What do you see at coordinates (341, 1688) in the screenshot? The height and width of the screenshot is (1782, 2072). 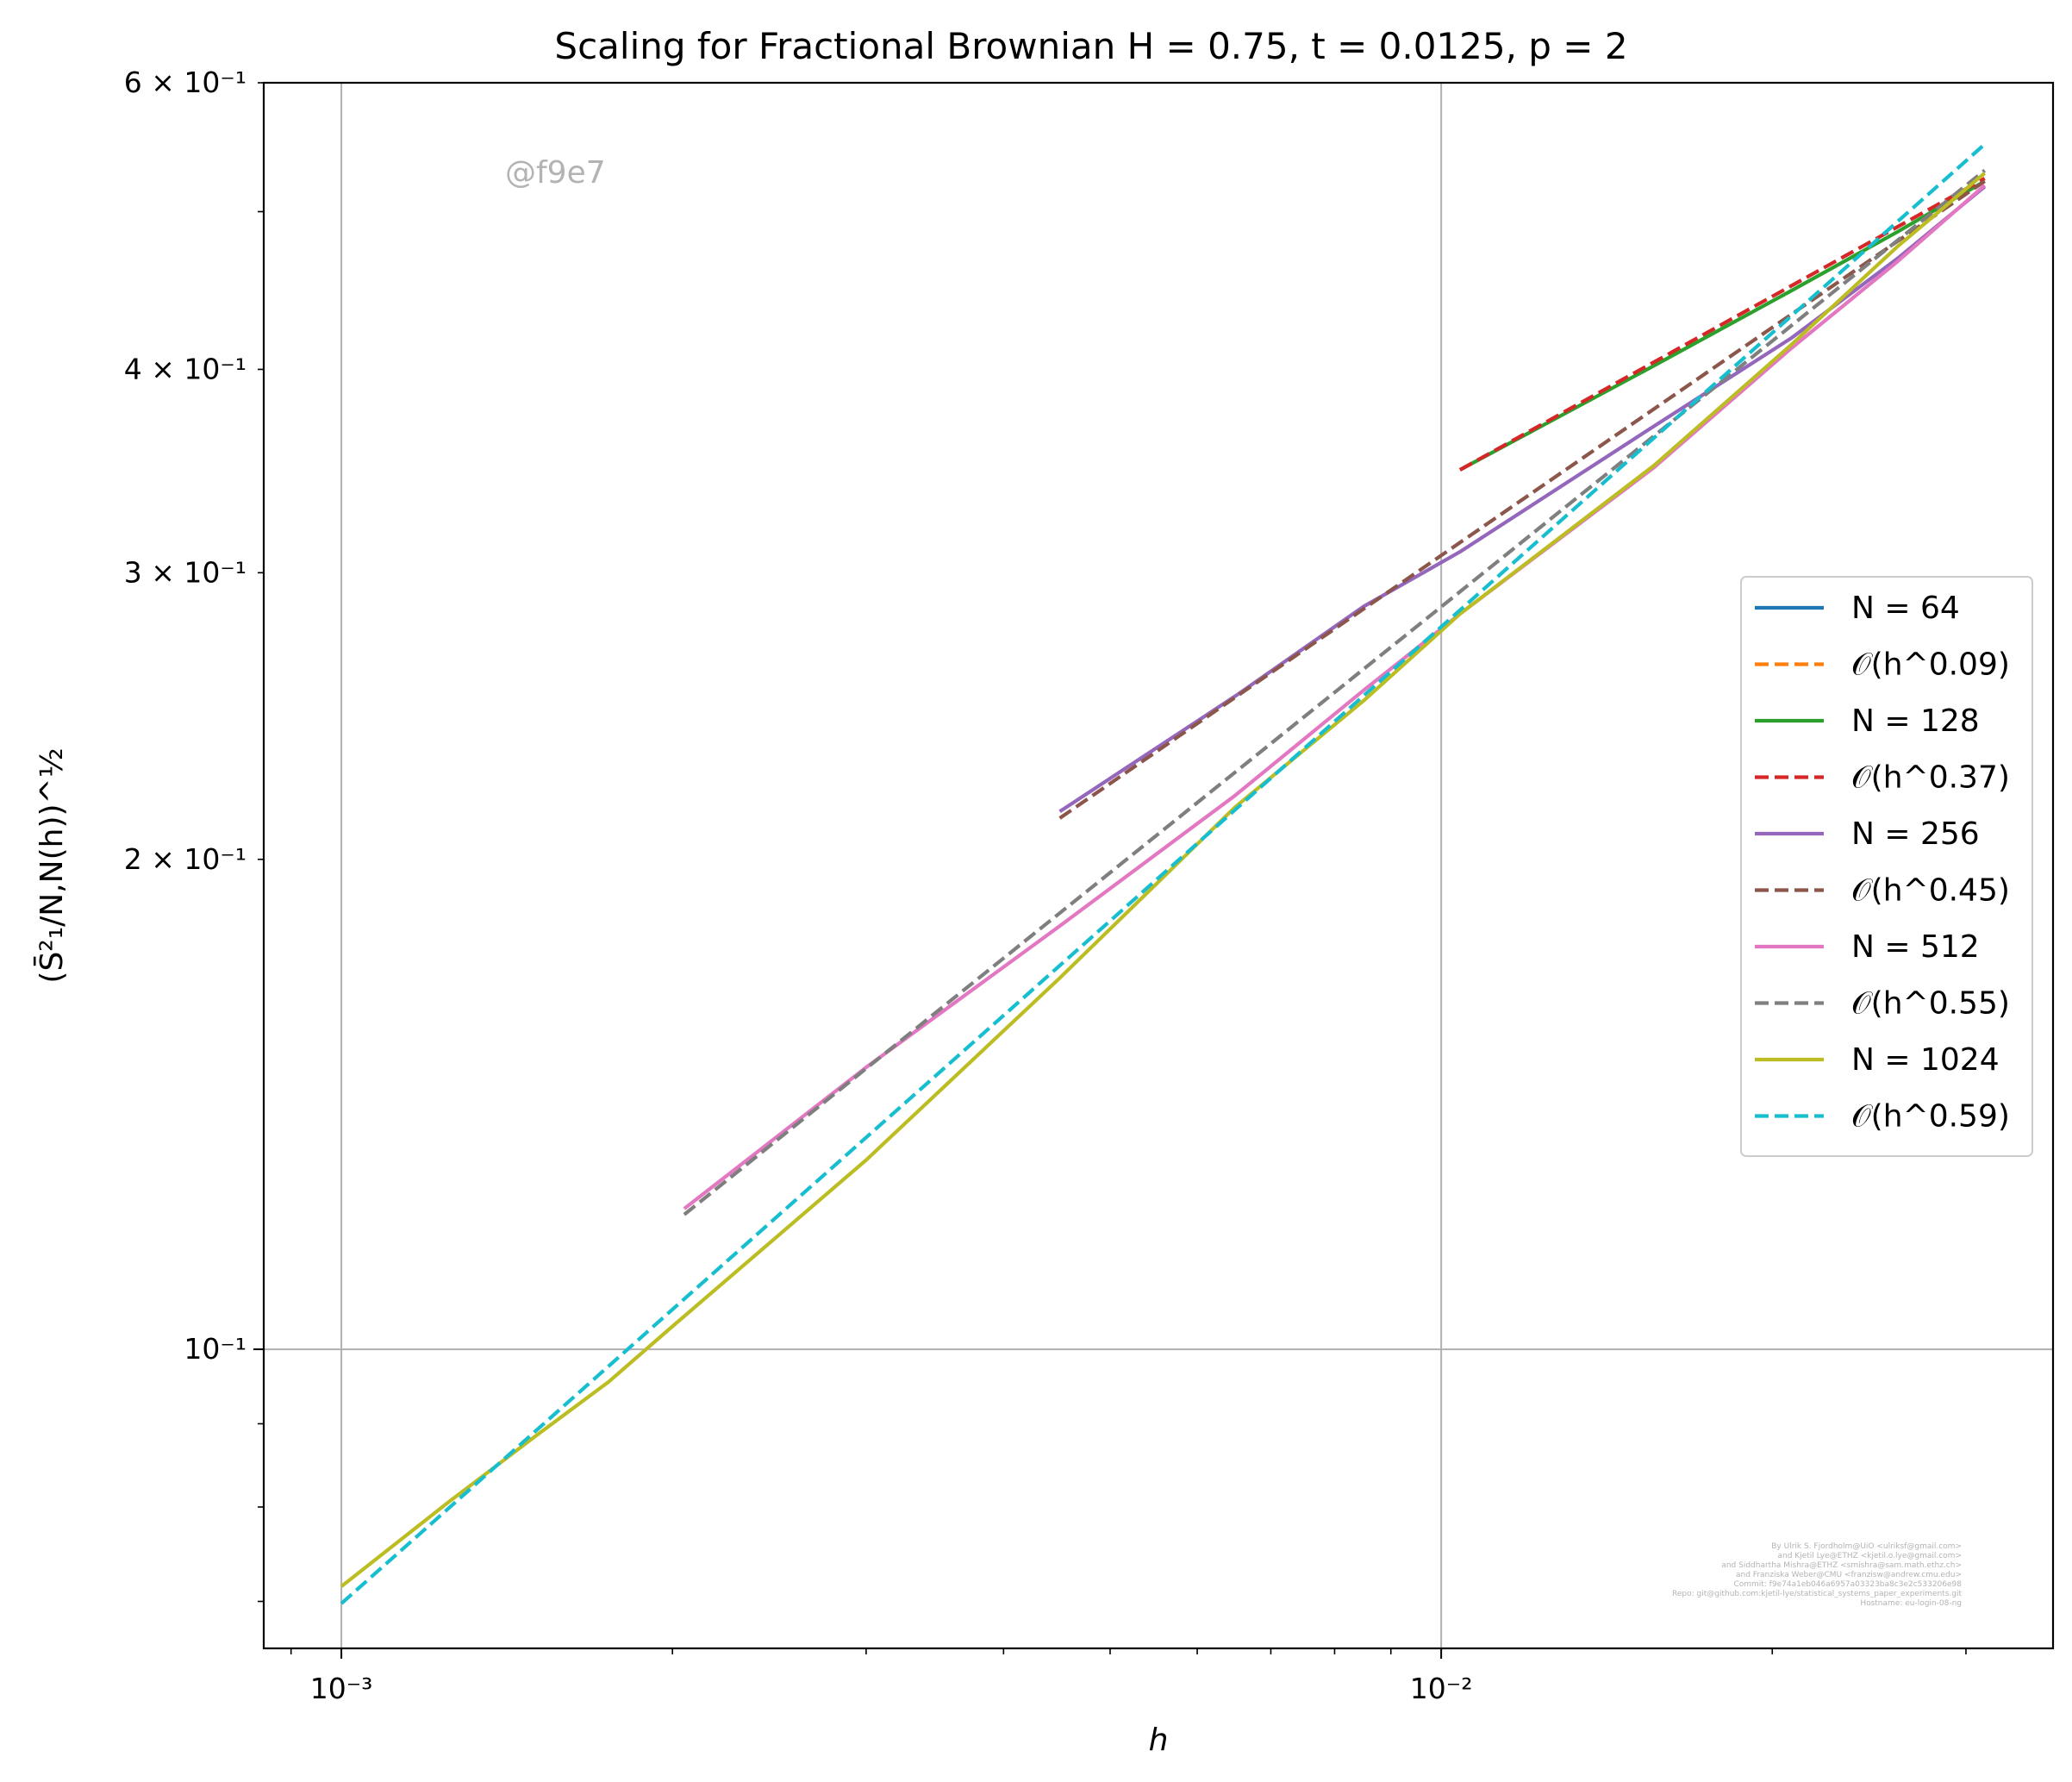 I see `x-tick-label: 10⁻³` at bounding box center [341, 1688].